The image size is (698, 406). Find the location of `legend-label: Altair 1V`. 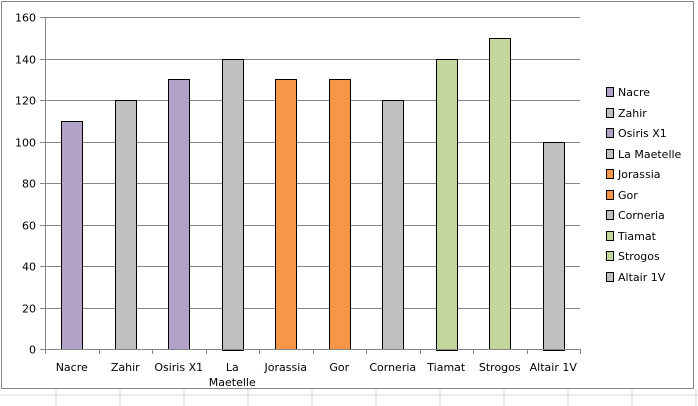

legend-label: Altair 1V is located at coordinates (642, 277).